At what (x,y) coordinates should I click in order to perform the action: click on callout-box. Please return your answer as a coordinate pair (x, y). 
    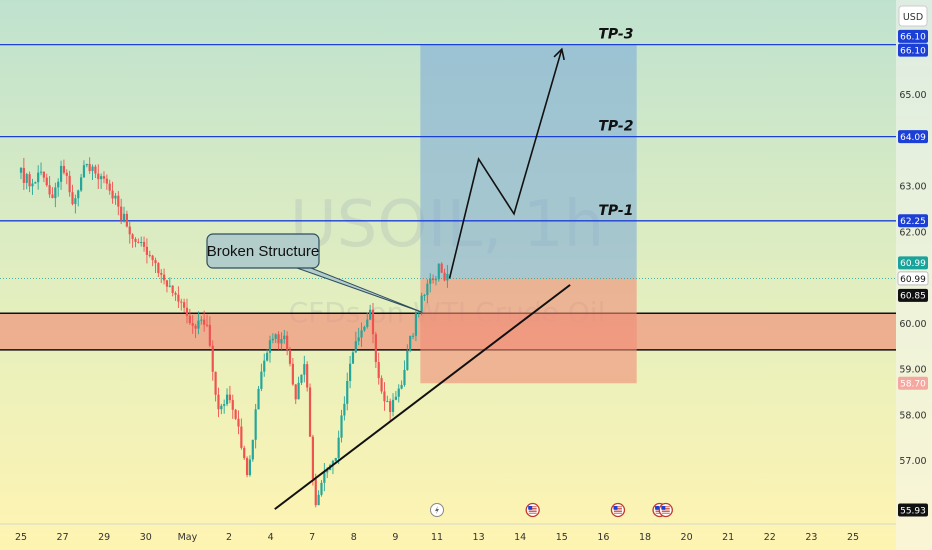
    Looking at the image, I should click on (263, 251).